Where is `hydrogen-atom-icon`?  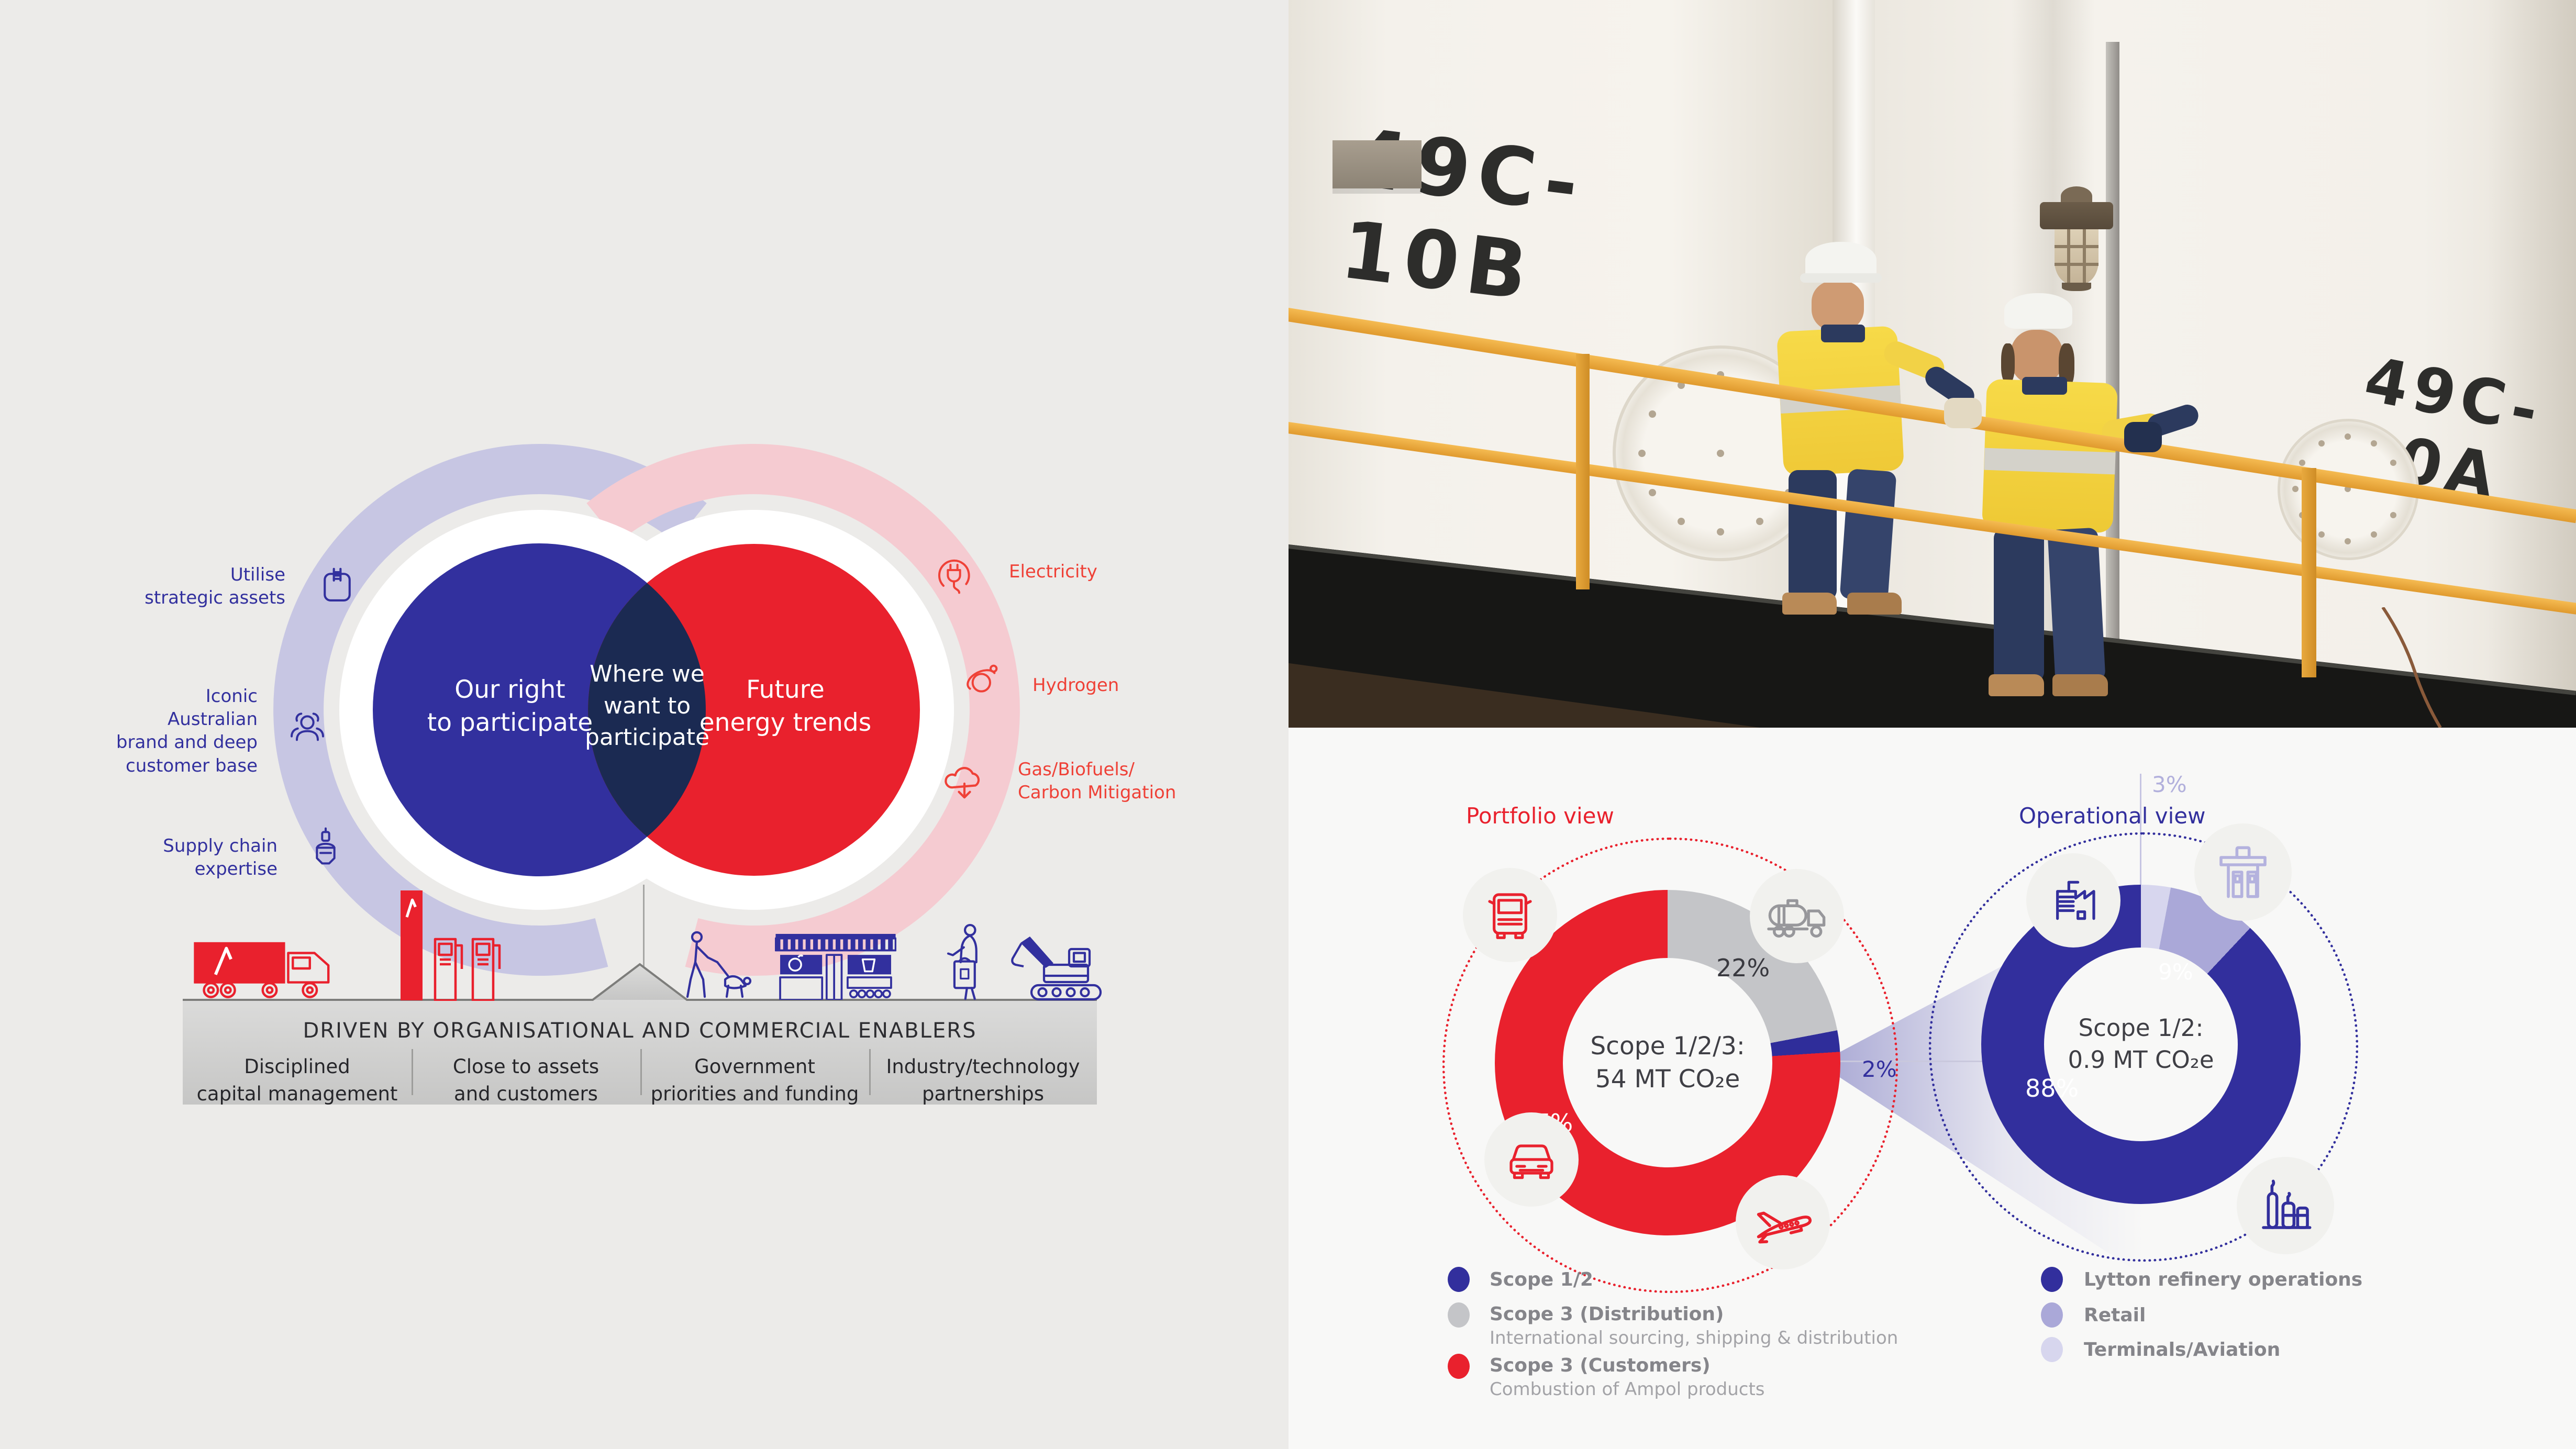
hydrogen-atom-icon is located at coordinates (983, 678).